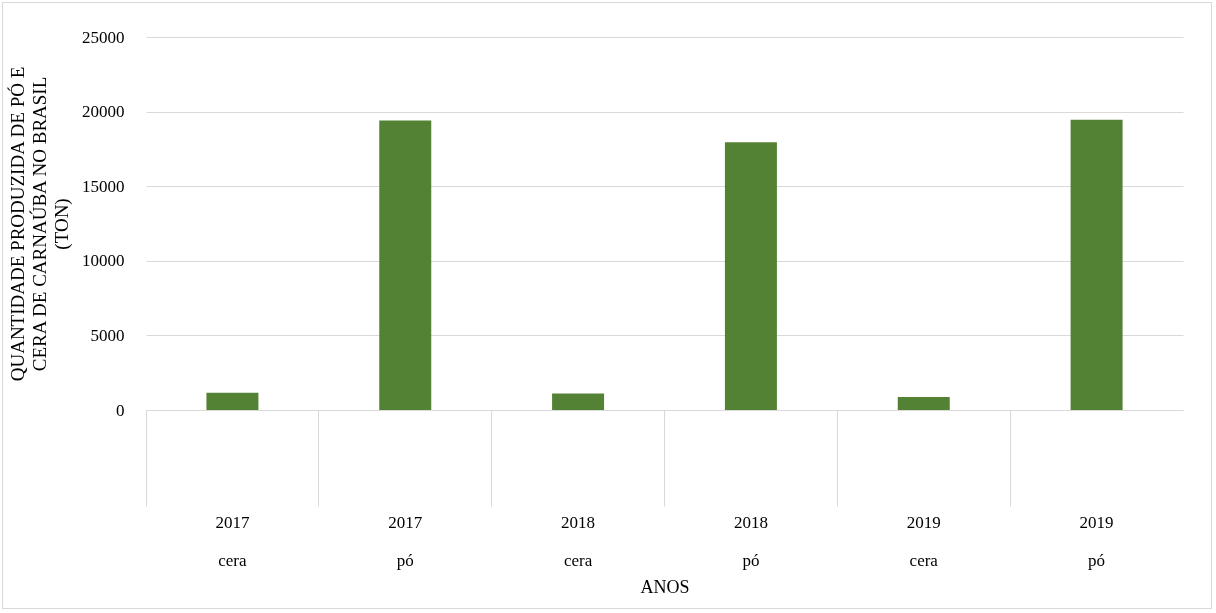 The image size is (1216, 613). I want to click on x-tick-label: 2019 pó, so click(1096, 541).